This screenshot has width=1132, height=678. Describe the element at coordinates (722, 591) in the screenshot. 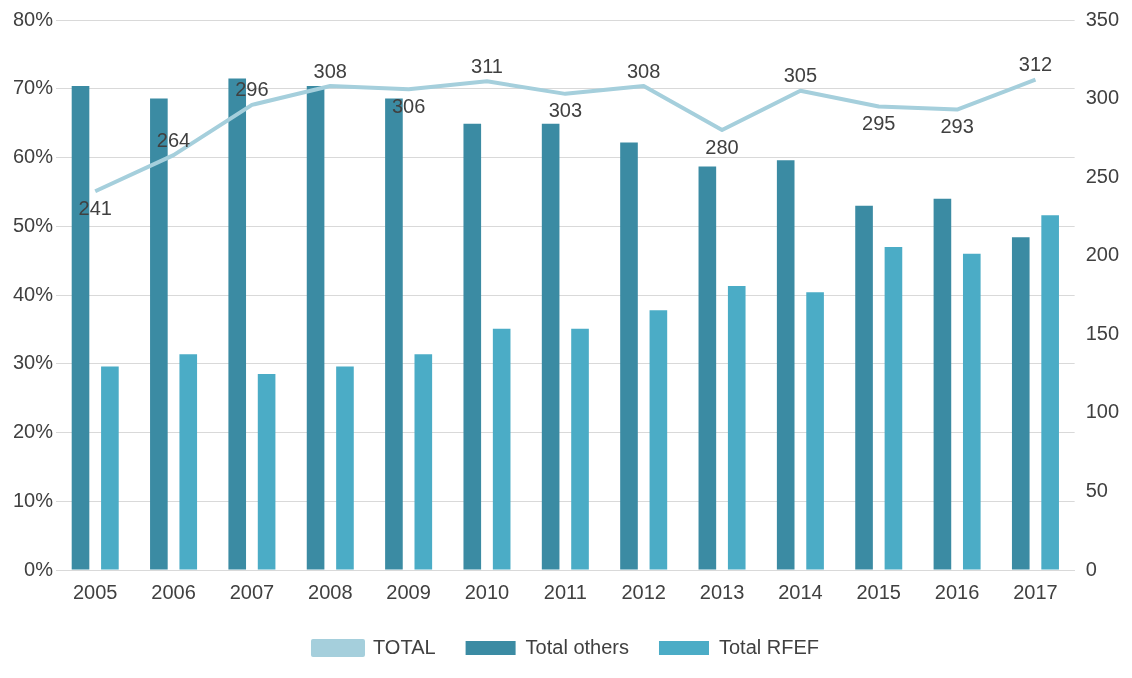

I see `x-tick-label: 2013` at that location.